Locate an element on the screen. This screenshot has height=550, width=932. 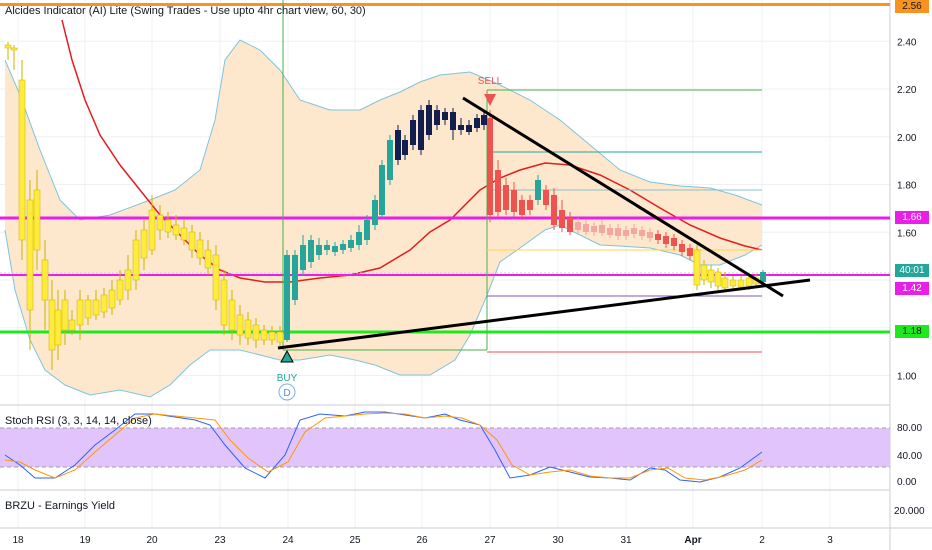
time-tick: 19 is located at coordinates (85, 540).